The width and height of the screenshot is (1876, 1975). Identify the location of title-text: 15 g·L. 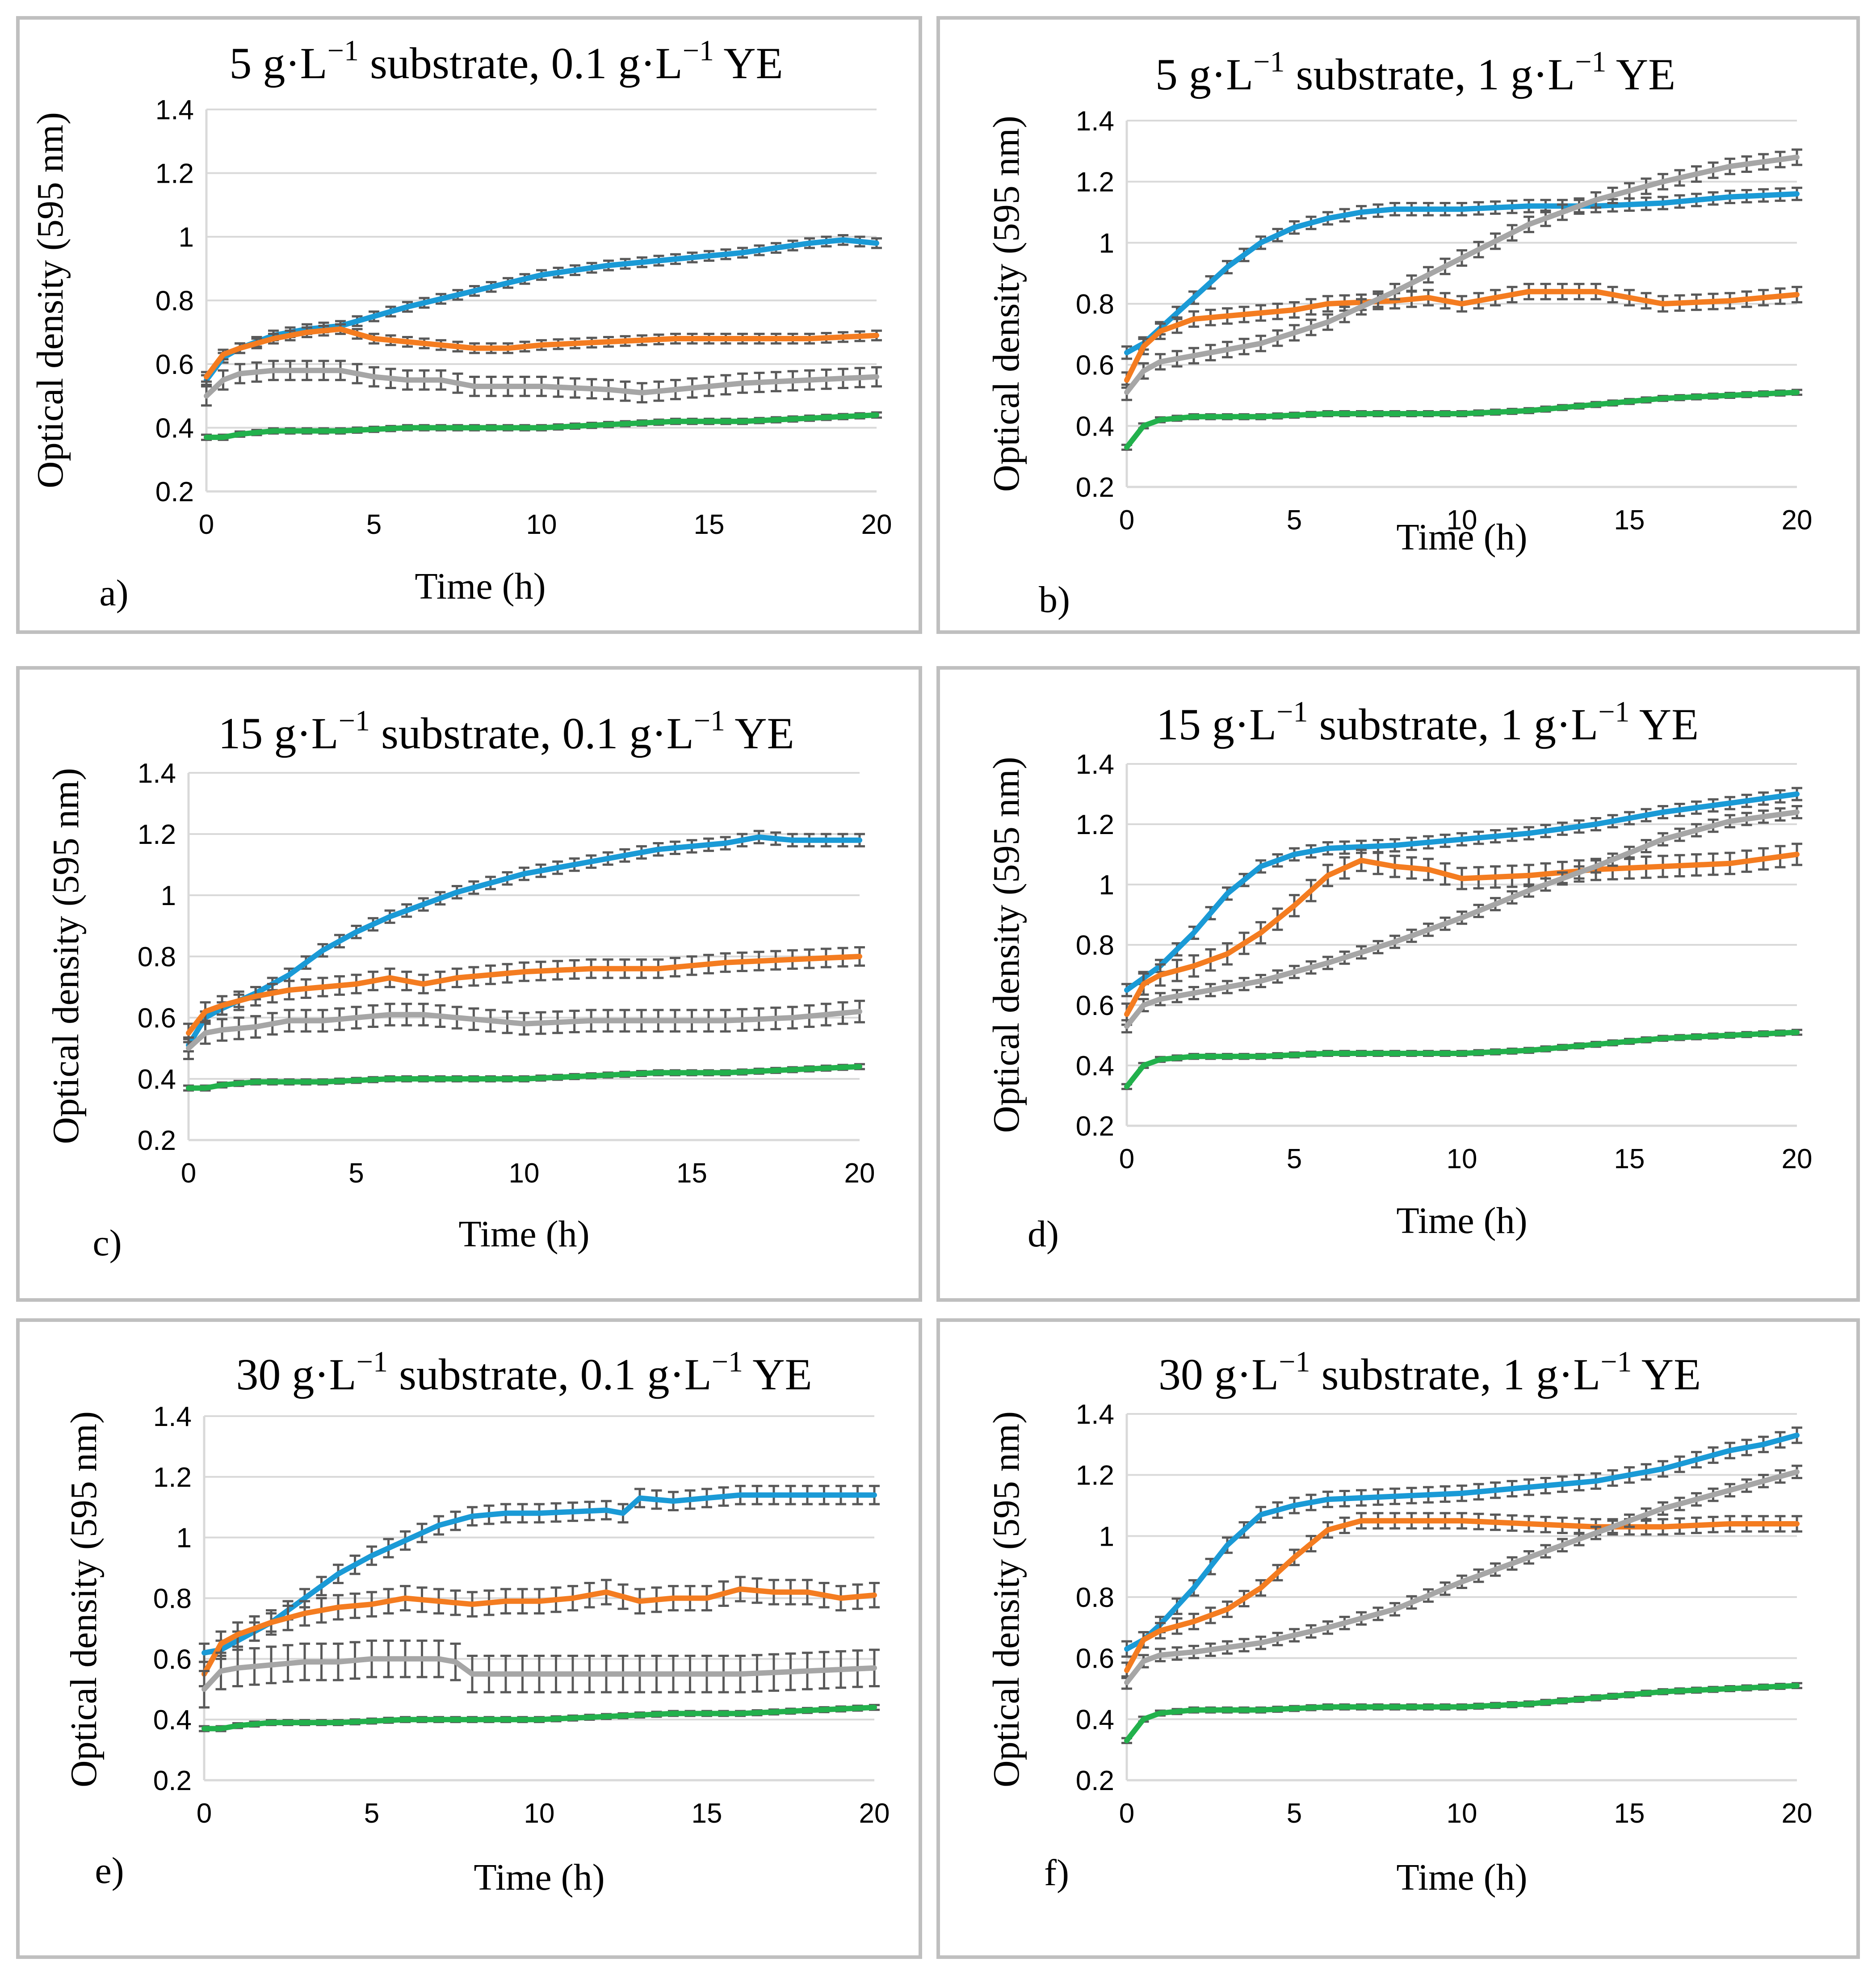
(278, 734).